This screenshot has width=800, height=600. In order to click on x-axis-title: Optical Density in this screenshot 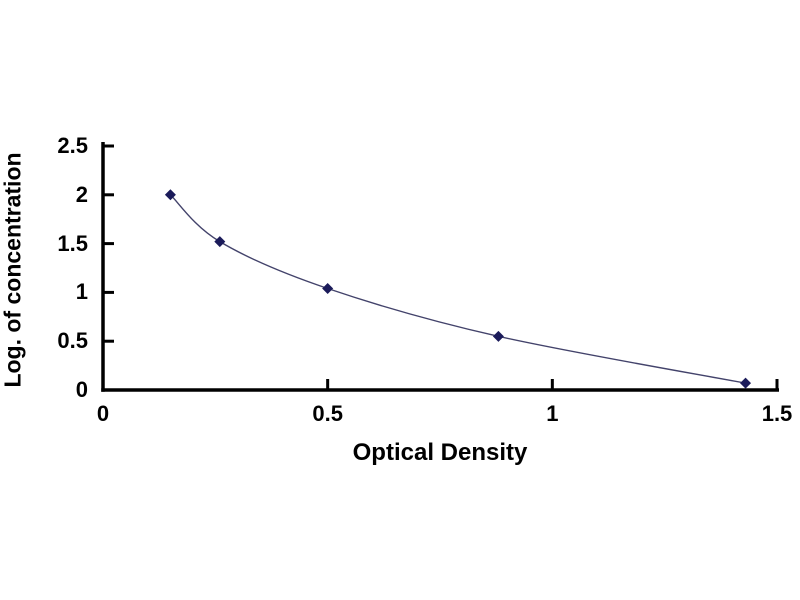, I will do `click(440, 452)`.